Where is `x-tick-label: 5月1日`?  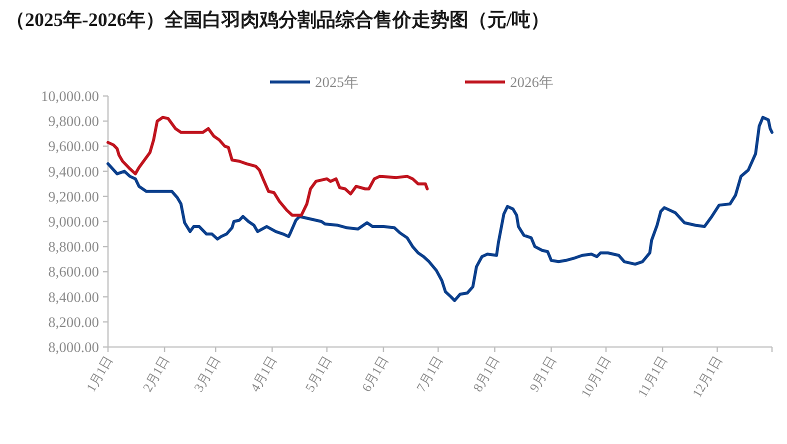 x-tick-label: 5月1日 is located at coordinates (318, 373).